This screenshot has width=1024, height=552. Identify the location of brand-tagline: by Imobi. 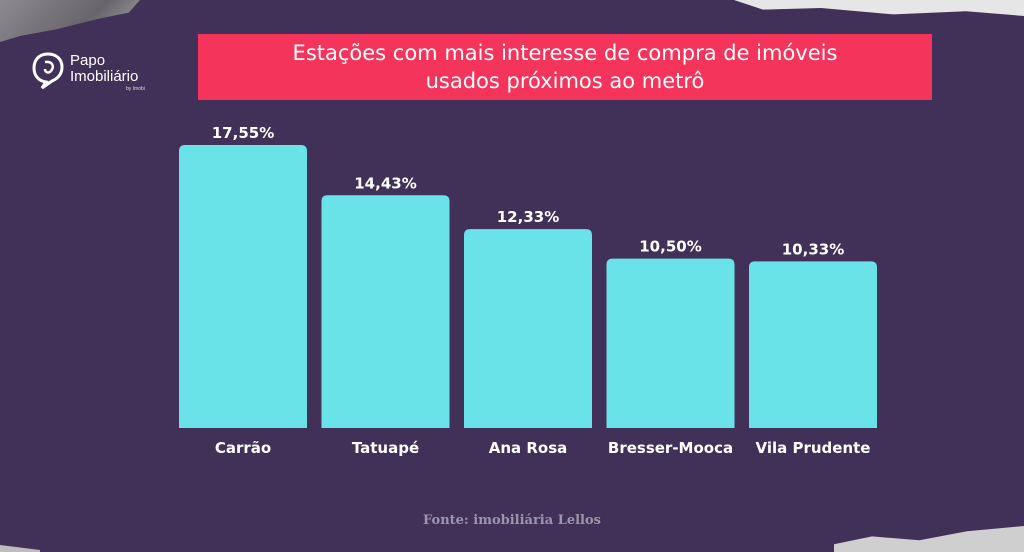
(135, 89).